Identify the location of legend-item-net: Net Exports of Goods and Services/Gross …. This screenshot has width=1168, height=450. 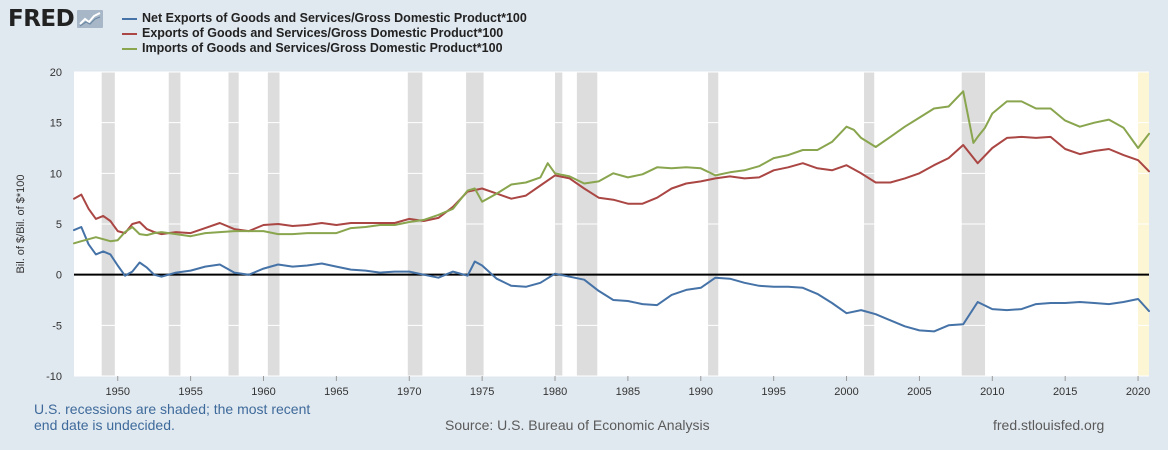
(324, 18).